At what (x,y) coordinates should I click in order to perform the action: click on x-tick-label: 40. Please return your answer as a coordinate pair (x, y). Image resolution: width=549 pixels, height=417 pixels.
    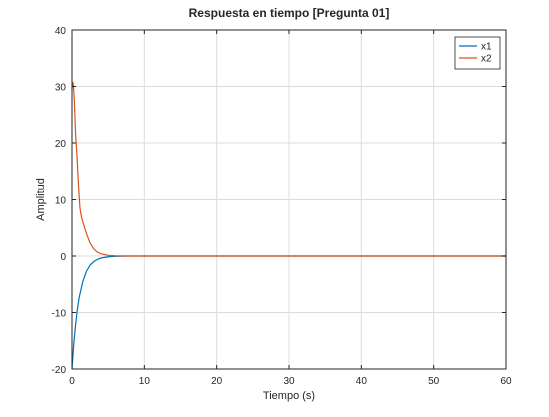
    Looking at the image, I should click on (362, 381).